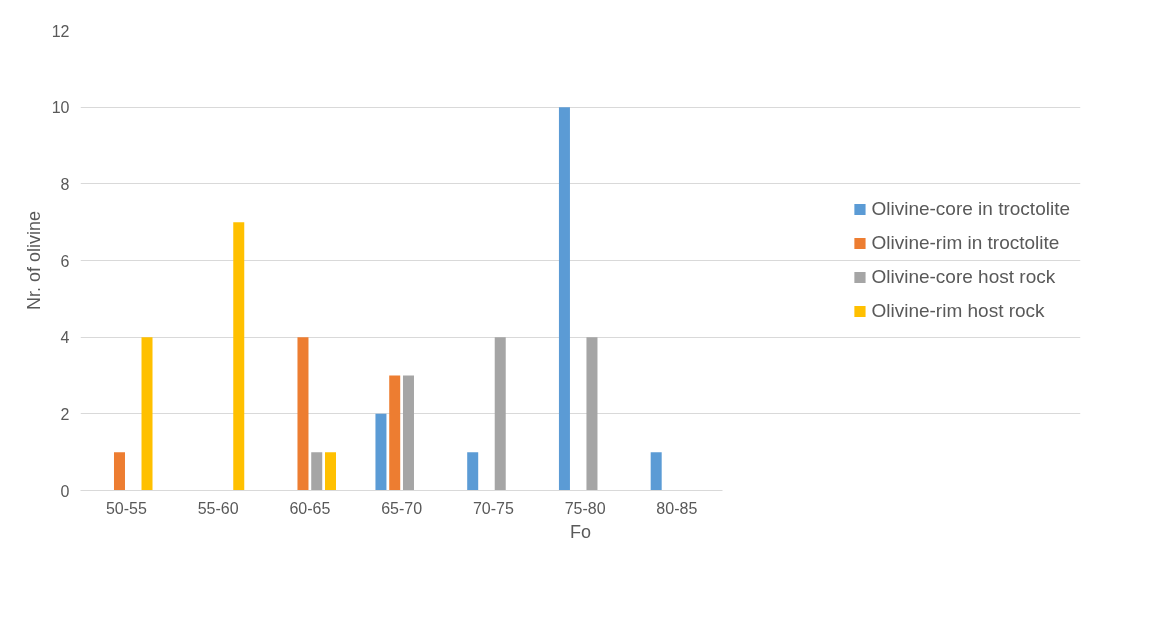 The image size is (1171, 618). Describe the element at coordinates (965, 243) in the screenshot. I see `legend-label: Olivine-rim in troctolite` at that location.